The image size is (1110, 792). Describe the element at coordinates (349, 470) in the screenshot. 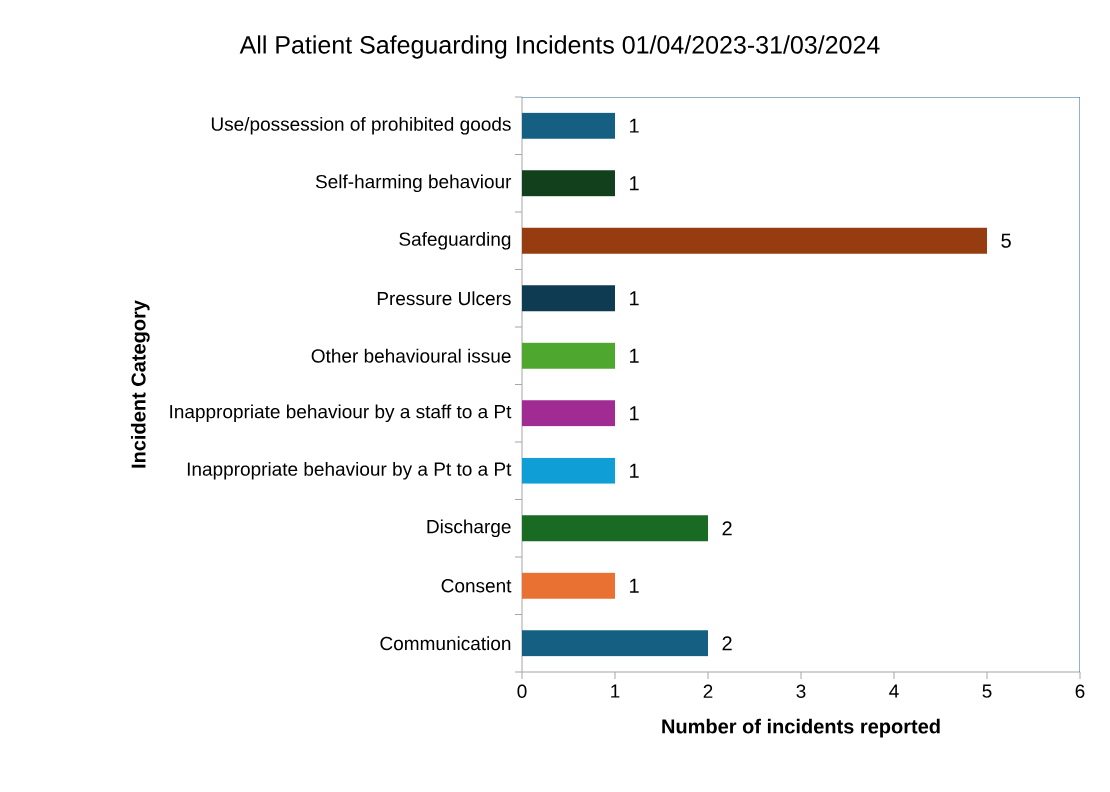

I see `y-tick-label: Inappropriate behaviour by a Pt to a Pt` at that location.